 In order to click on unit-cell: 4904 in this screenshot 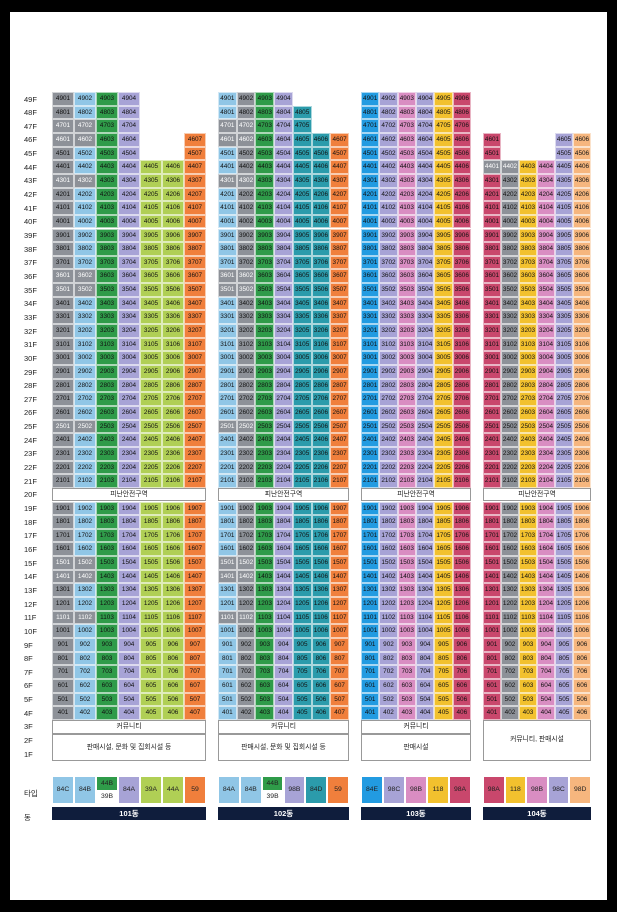, I will do `click(283, 99)`.